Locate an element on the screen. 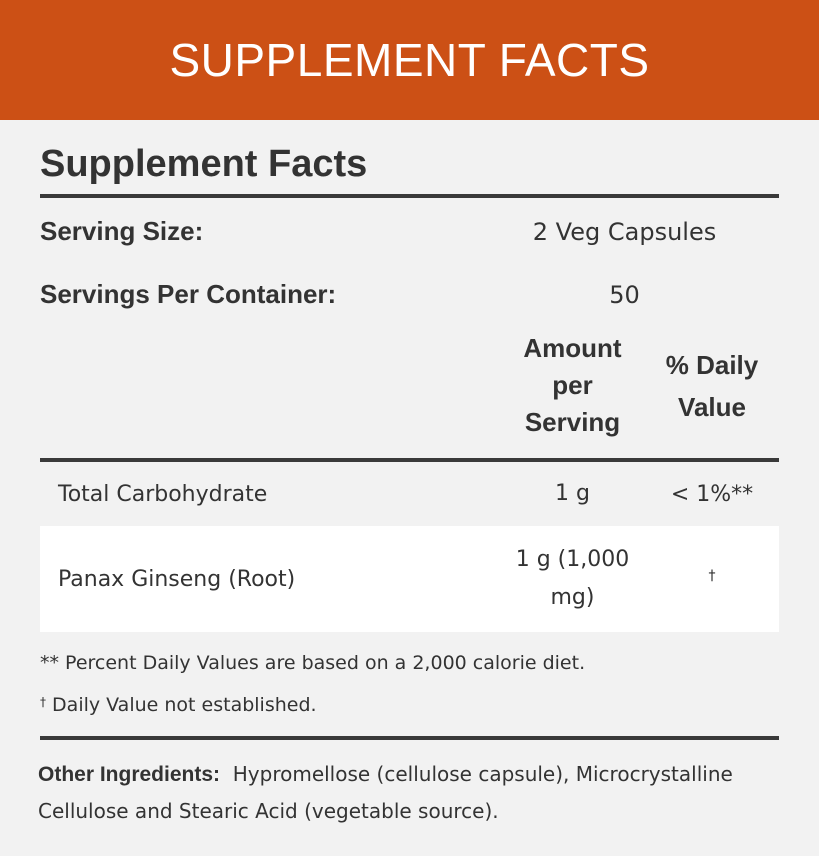  dv-header-line2: Value is located at coordinates (712, 407).